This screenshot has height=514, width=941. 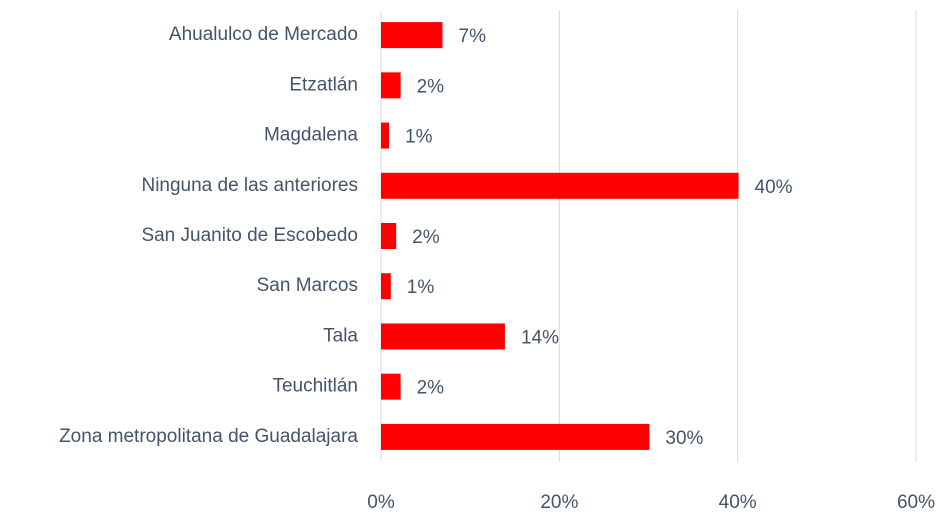 I want to click on x-tick-label: 0%, so click(x=381, y=502).